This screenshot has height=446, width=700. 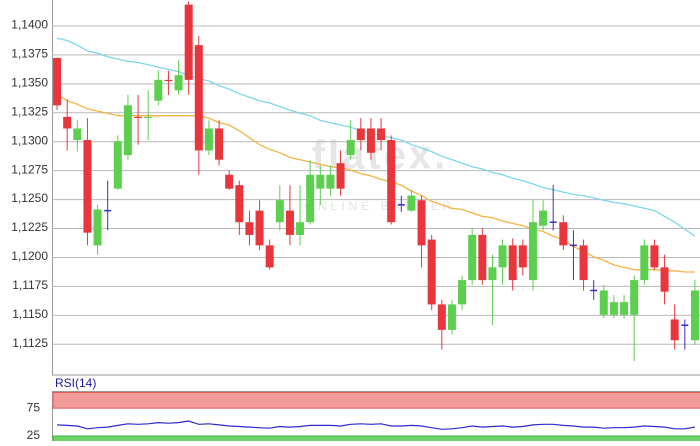 I want to click on y-tick-label: 1,1400, so click(x=29, y=25).